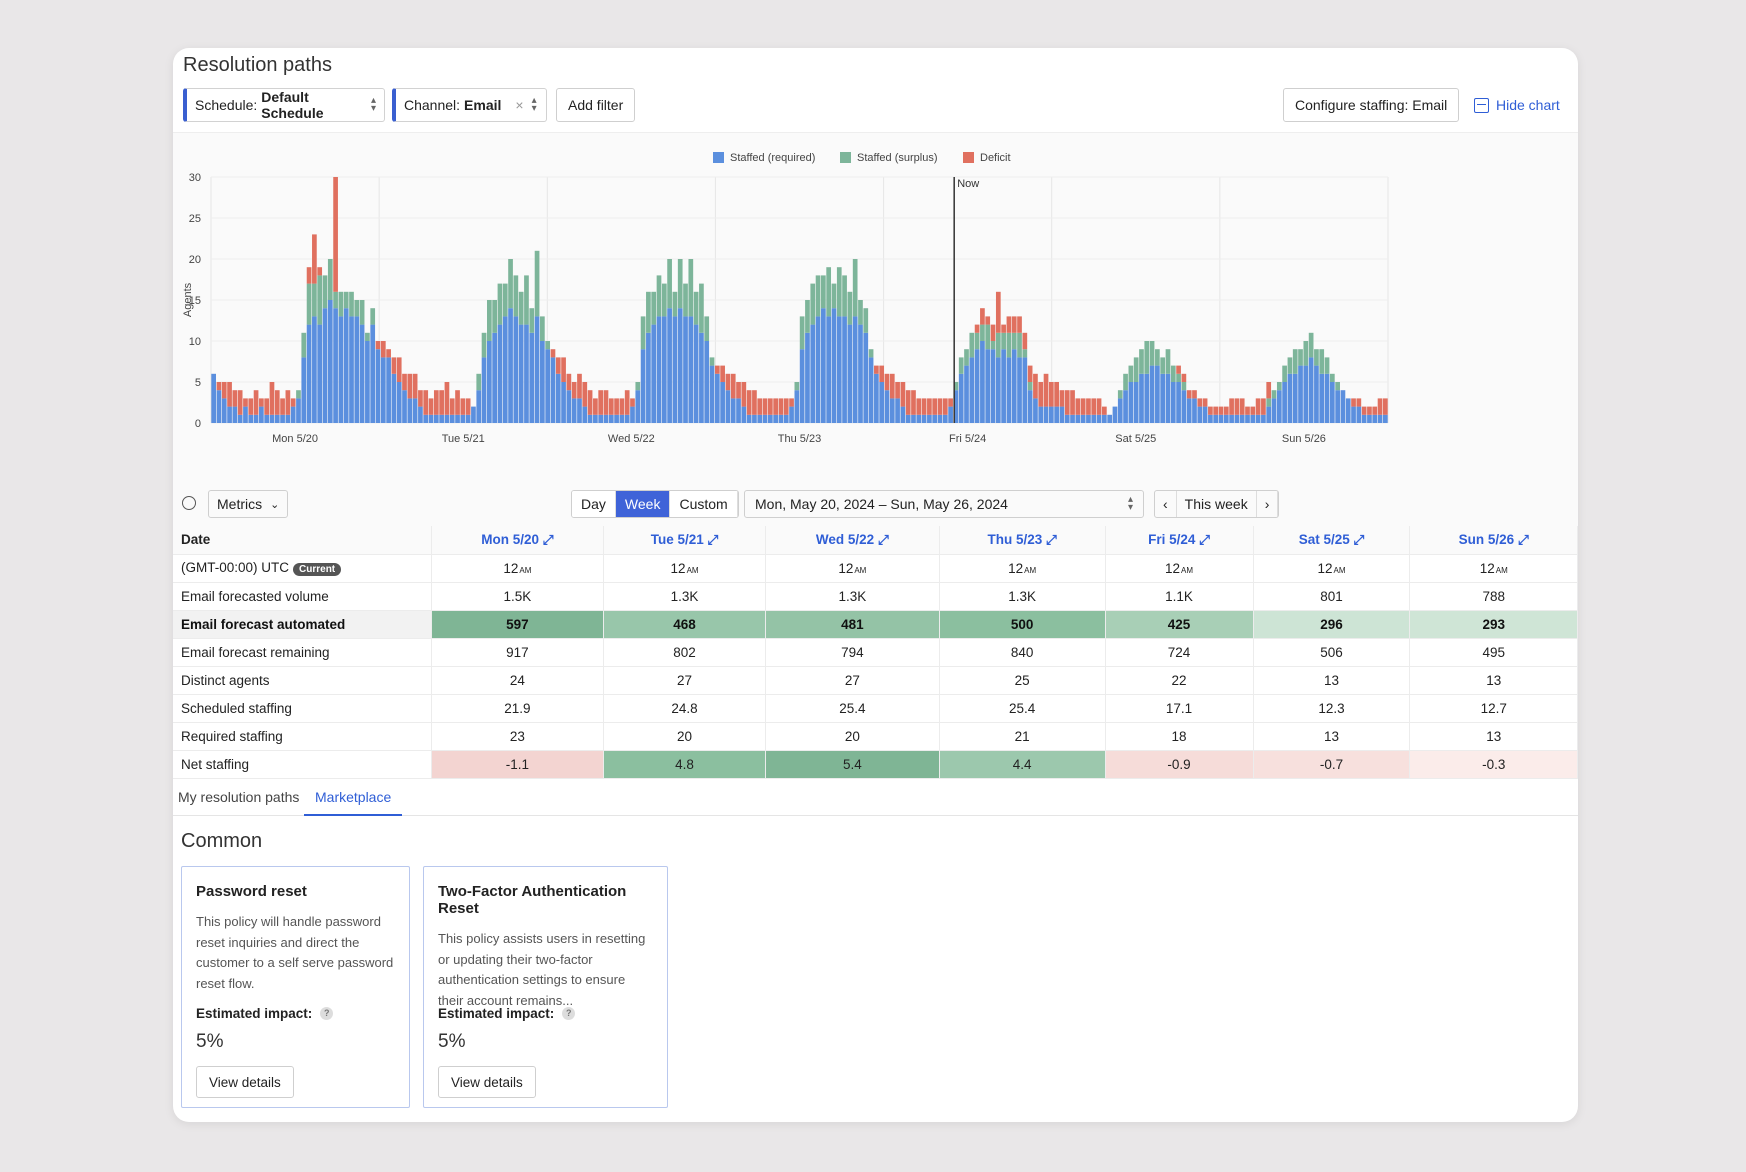  I want to click on metrics-dropdown: Metrics ⌄, so click(248, 504).